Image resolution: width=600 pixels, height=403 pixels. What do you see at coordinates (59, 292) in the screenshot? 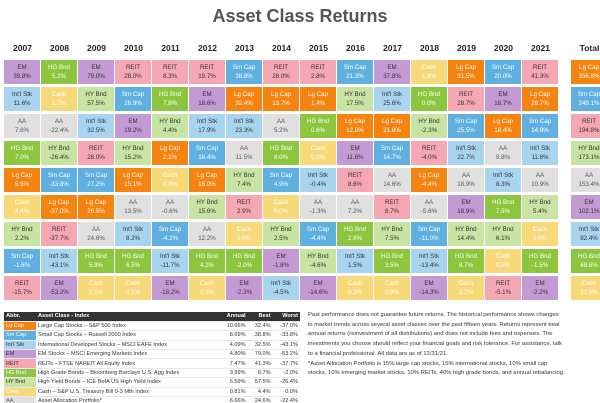
I see `return-cell-value: -53.2%` at bounding box center [59, 292].